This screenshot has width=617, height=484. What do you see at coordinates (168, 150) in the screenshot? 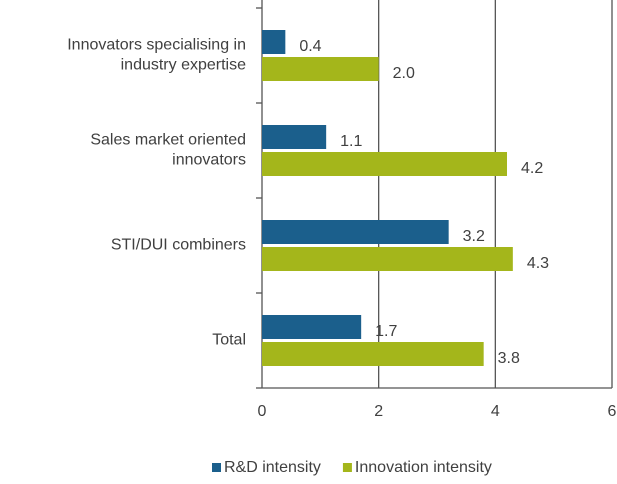
I see `category-label: Sales market oriented innovators` at bounding box center [168, 150].